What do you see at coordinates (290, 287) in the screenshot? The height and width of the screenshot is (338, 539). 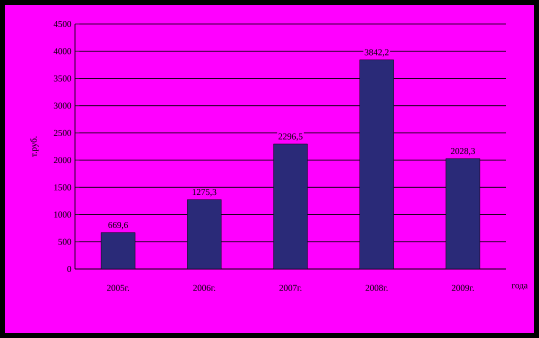 I see `x-tick-label: 2007г.` at bounding box center [290, 287].